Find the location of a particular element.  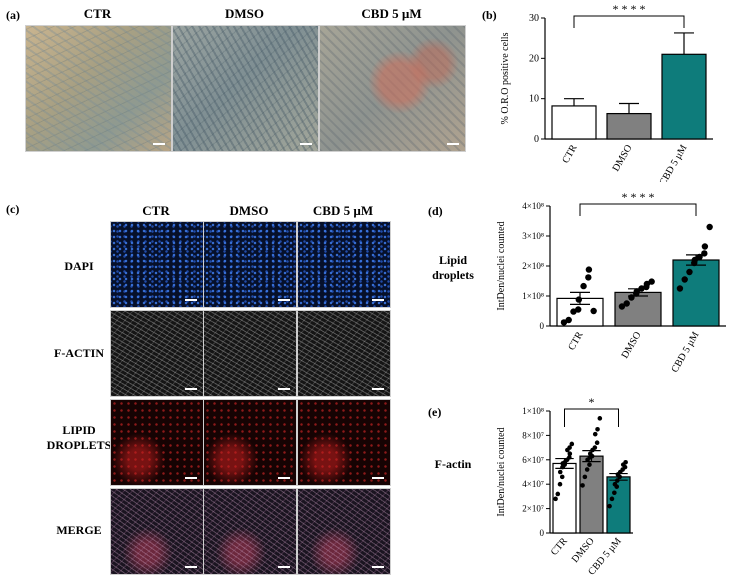

f-actin-image-ctr is located at coordinates (157, 353).